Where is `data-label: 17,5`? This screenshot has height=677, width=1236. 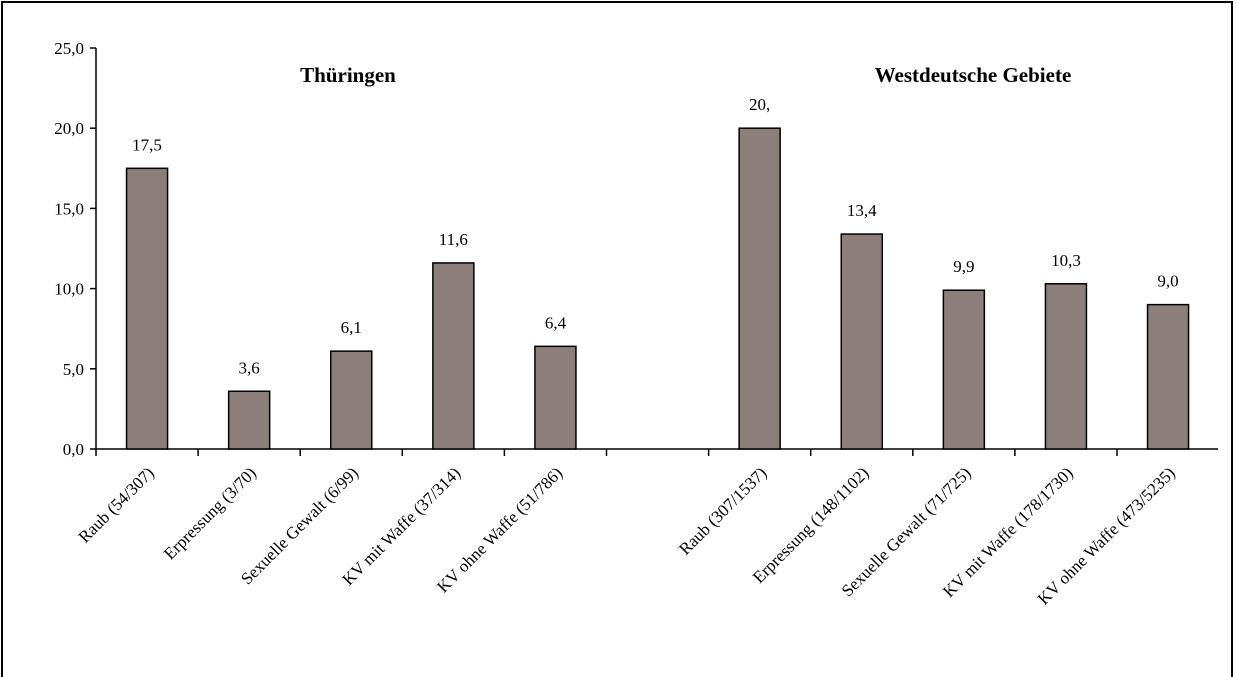 data-label: 17,5 is located at coordinates (147, 144).